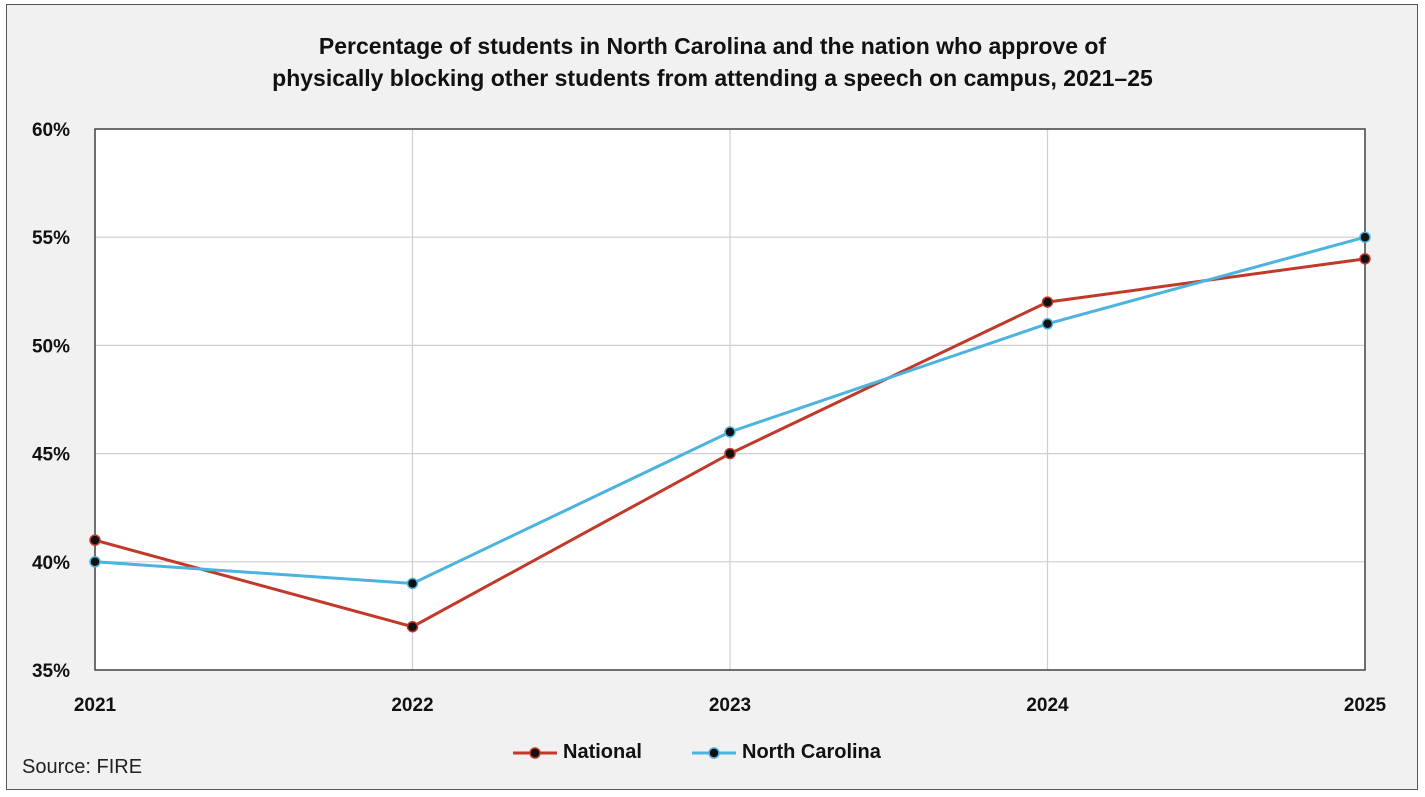 The image size is (1425, 797). I want to click on x-tick-label: 2023, so click(730, 705).